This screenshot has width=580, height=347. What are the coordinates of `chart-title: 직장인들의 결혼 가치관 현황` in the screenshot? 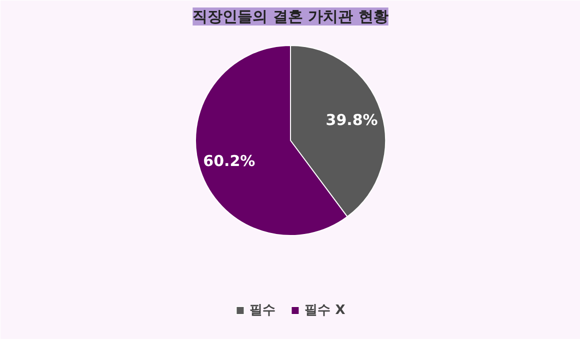 It's located at (290, 17).